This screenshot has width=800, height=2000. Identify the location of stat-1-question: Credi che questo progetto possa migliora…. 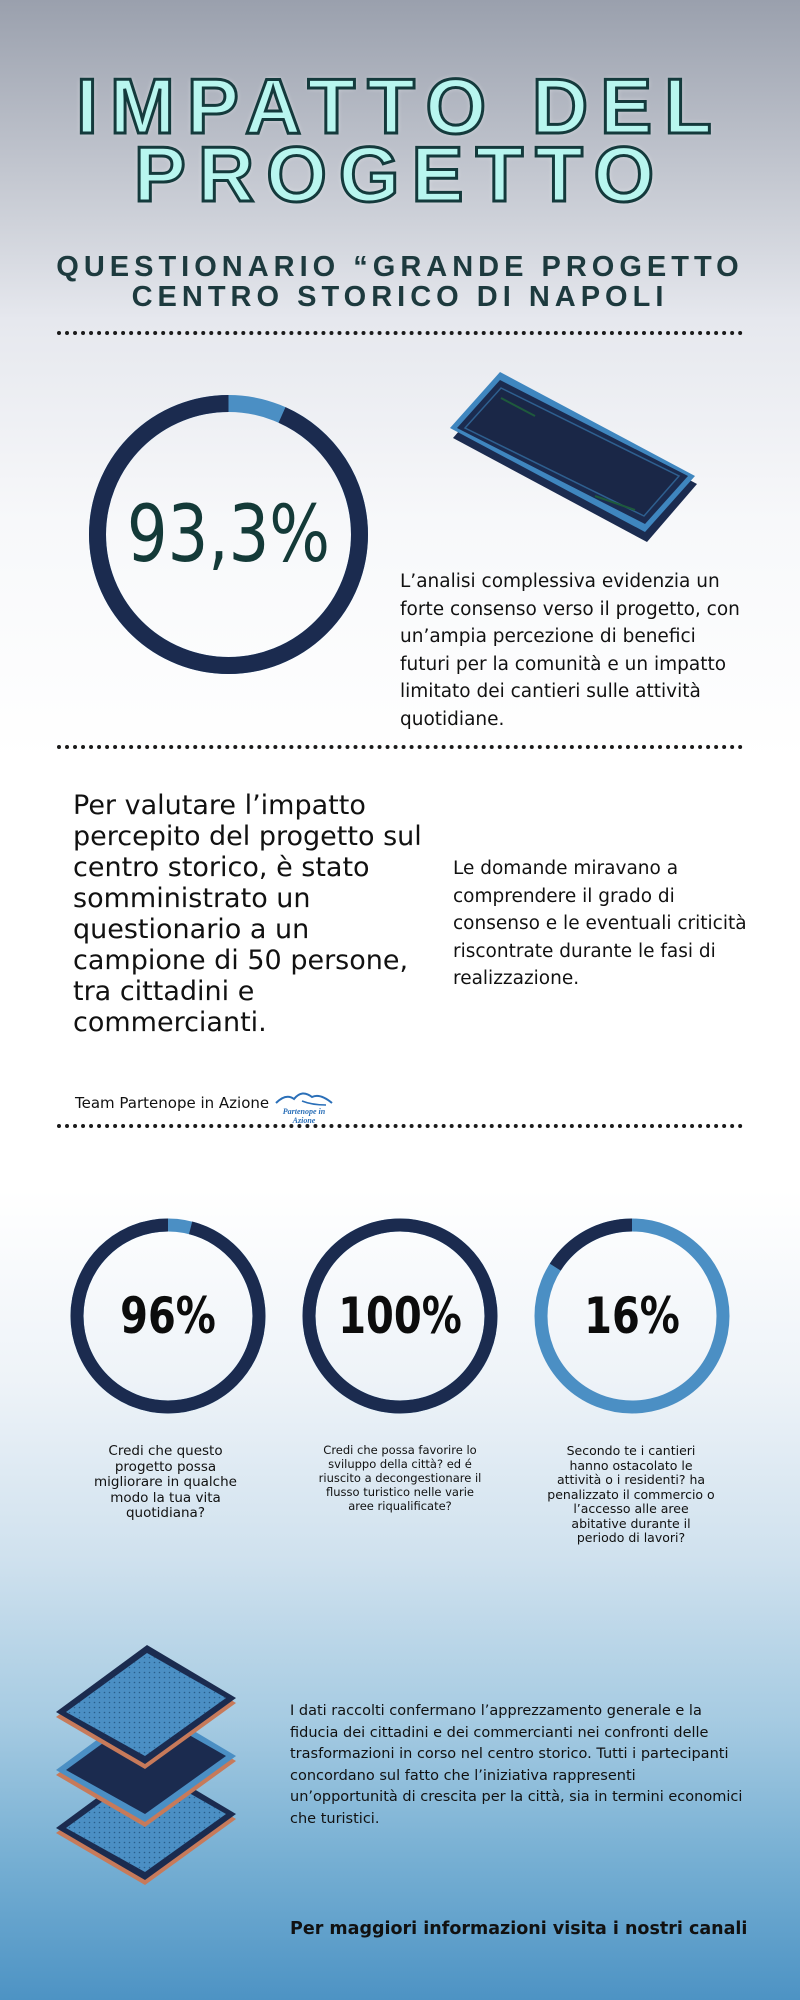
(165, 1482).